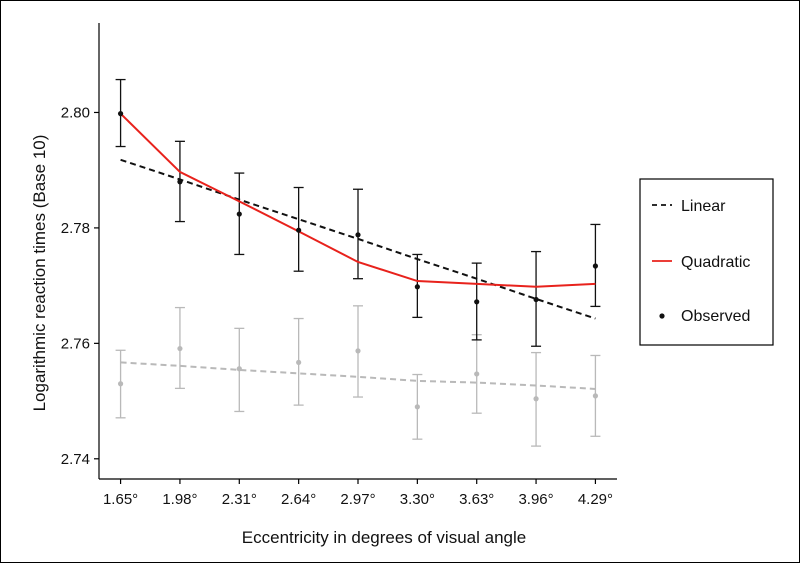  Describe the element at coordinates (239, 499) in the screenshot. I see `x-tick-label: 2.31°` at that location.